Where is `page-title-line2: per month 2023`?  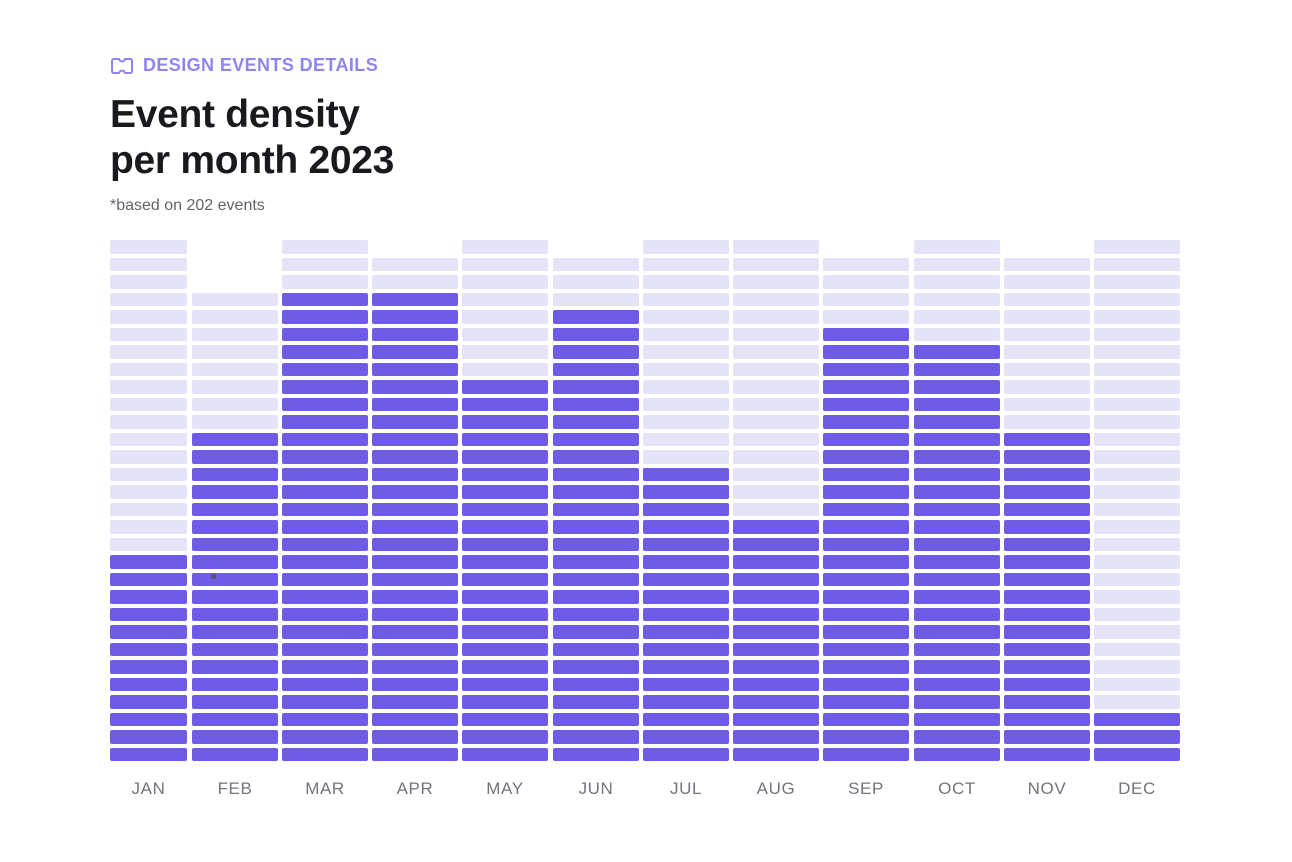 page-title-line2: per month 2023 is located at coordinates (252, 160).